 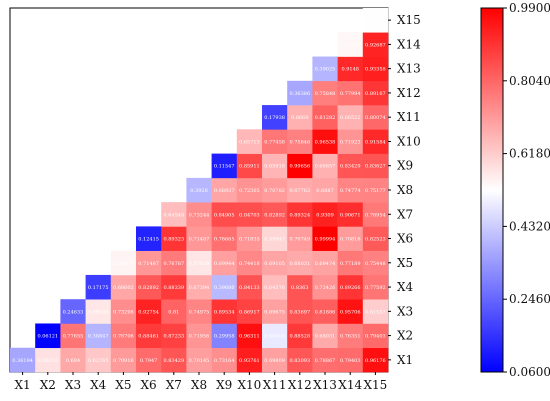 I want to click on heatmap-cell-x9-x2, so click(x=224, y=336).